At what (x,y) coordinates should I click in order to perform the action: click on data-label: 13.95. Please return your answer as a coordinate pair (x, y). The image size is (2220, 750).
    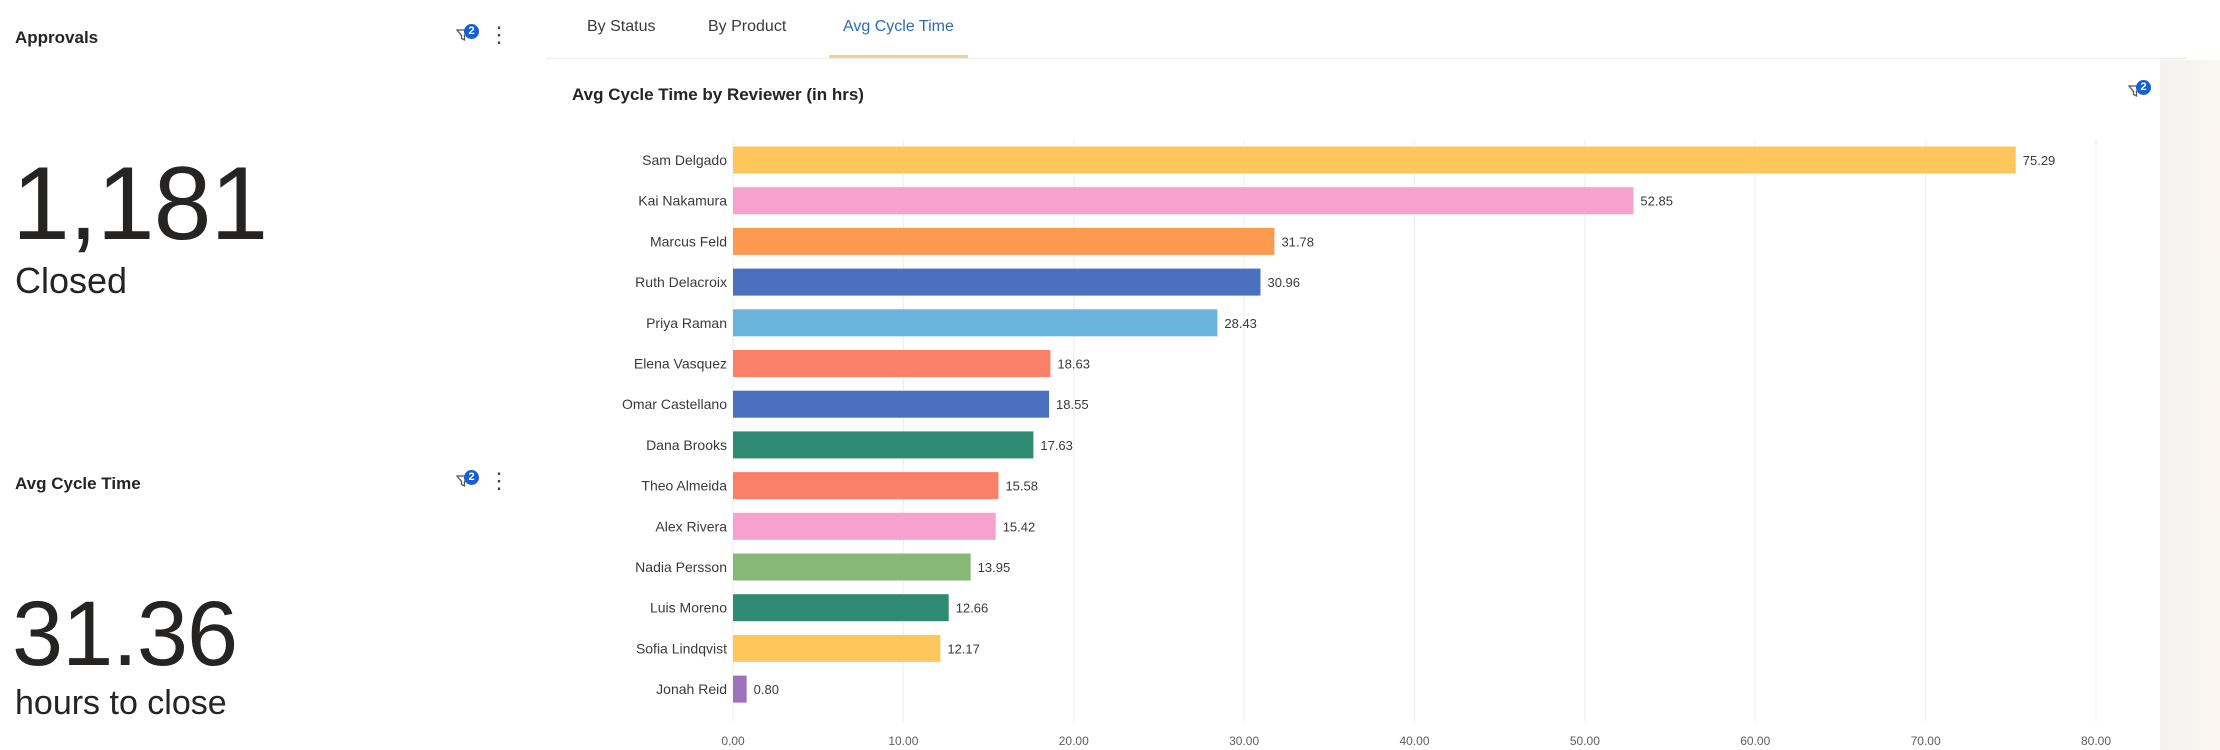
    Looking at the image, I should click on (994, 567).